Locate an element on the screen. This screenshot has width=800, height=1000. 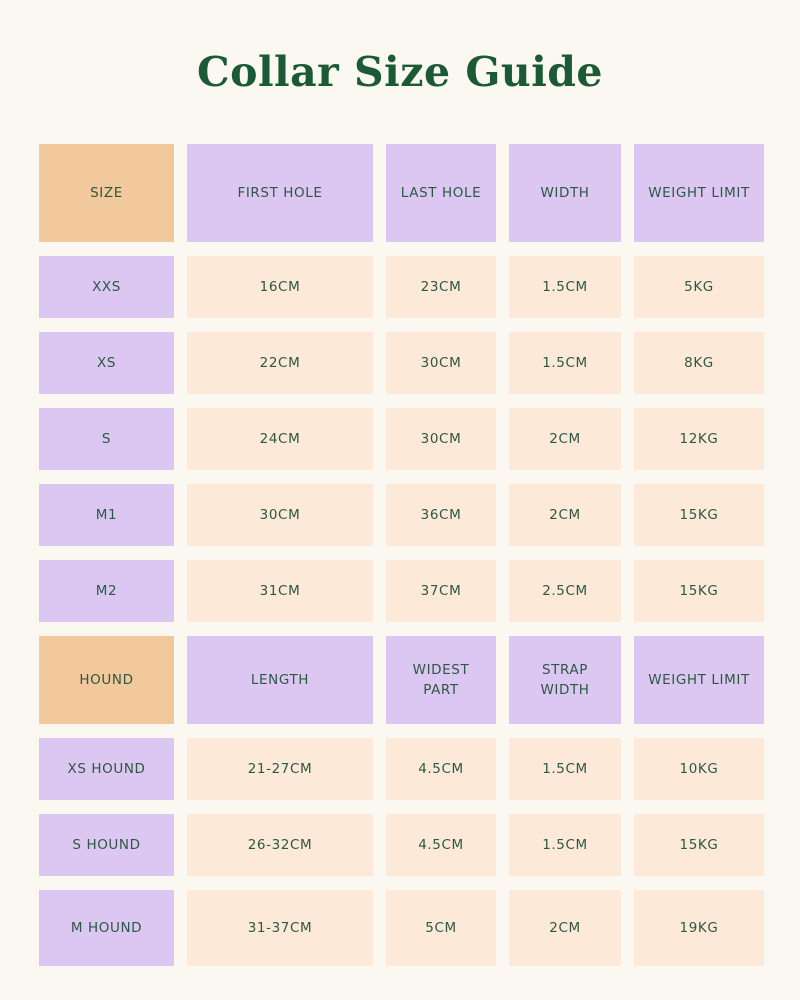
value-cell-xs-hound-widest-part: 4.5CM is located at coordinates (441, 769).